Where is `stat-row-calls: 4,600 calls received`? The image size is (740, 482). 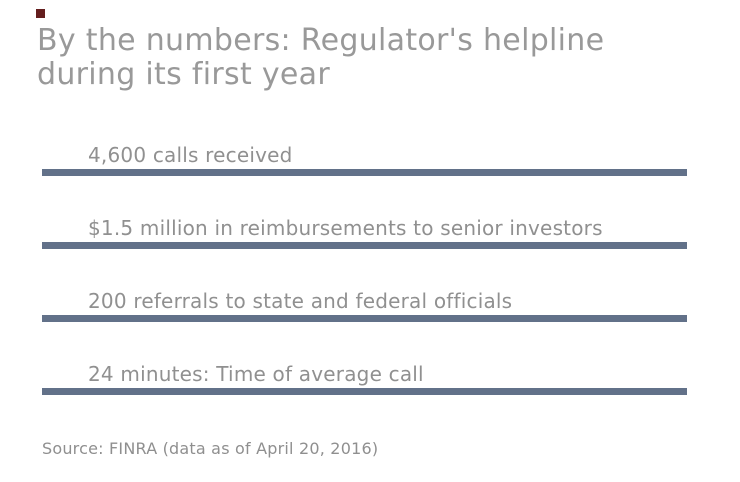 stat-row-calls: 4,600 calls received is located at coordinates (364, 175).